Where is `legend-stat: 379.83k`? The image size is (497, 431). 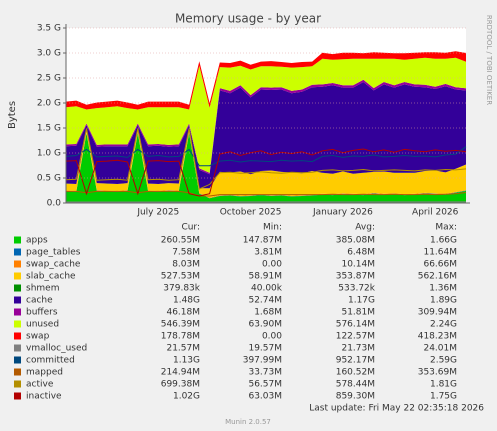
legend-stat: 379.83k is located at coordinates (181, 289).